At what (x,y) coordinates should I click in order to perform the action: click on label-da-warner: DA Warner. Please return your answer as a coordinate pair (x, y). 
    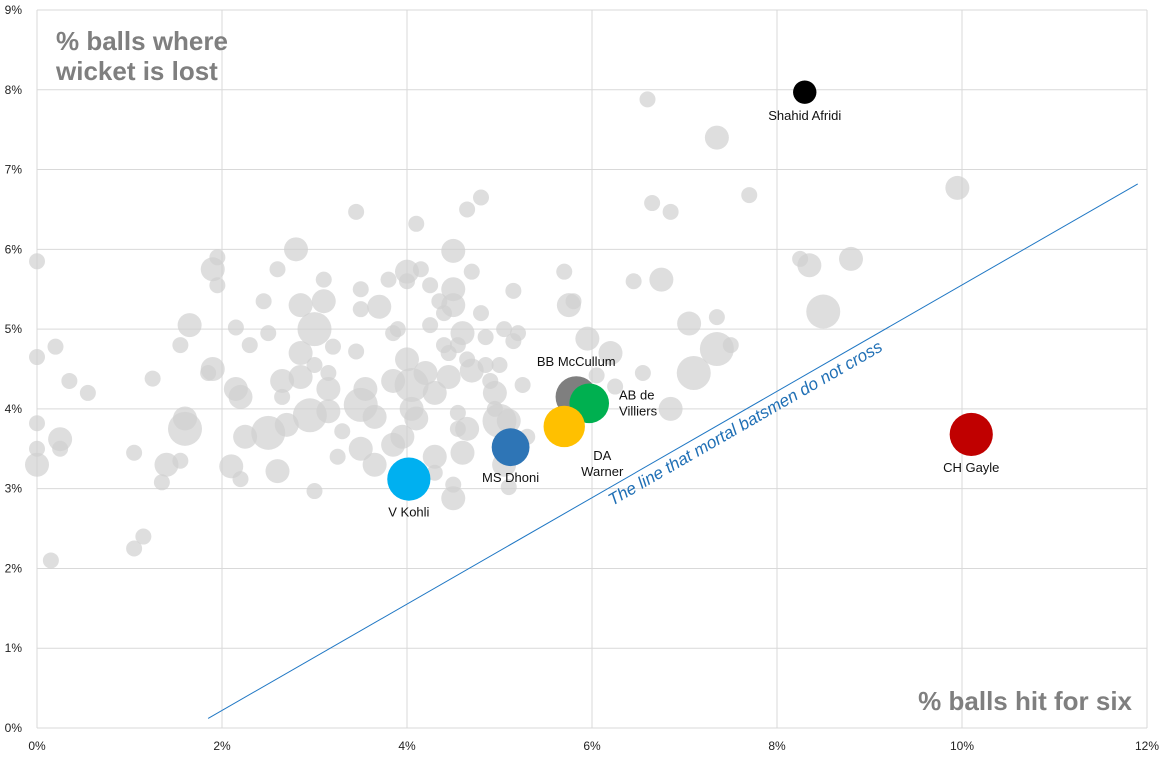
    Looking at the image, I should click on (602, 463).